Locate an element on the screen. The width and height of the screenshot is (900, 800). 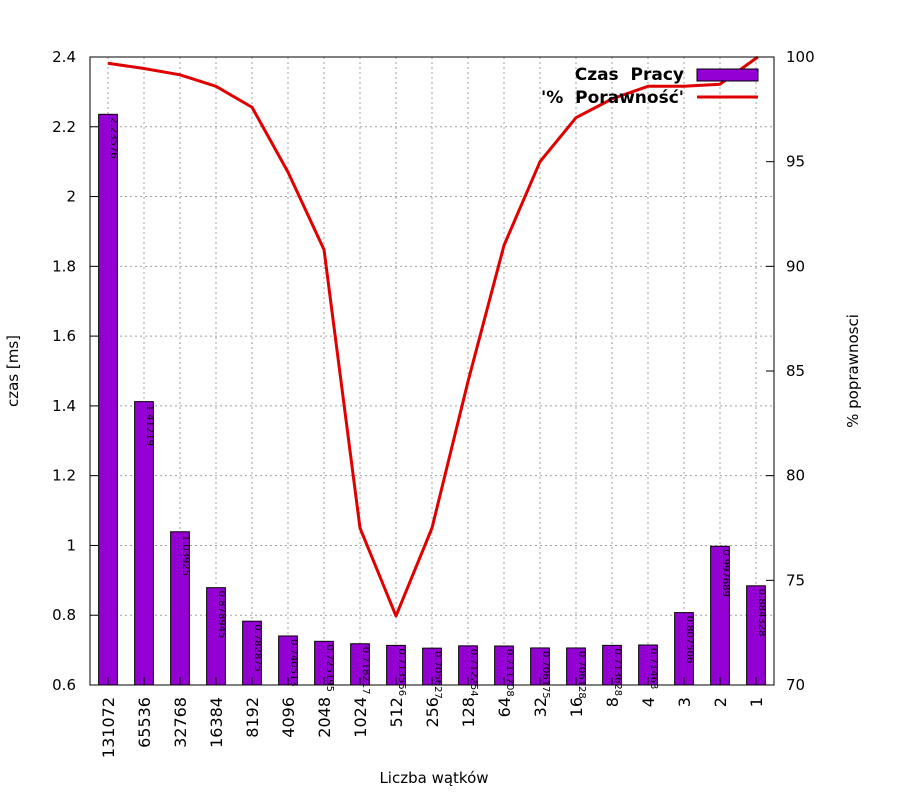
y2-tick-label: 100 is located at coordinates (800, 57).